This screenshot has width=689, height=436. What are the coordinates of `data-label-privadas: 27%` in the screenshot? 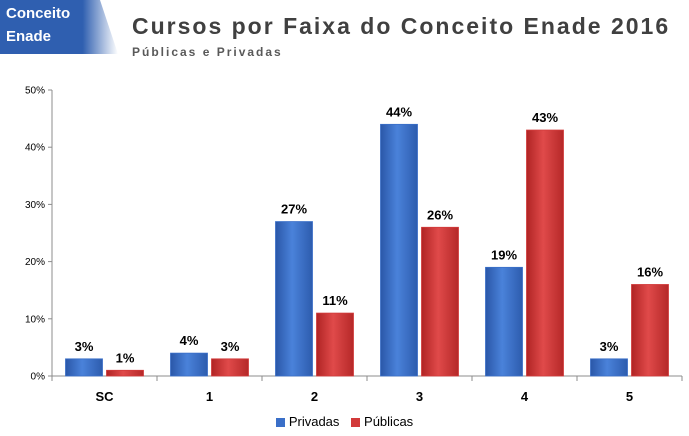 It's located at (294, 209).